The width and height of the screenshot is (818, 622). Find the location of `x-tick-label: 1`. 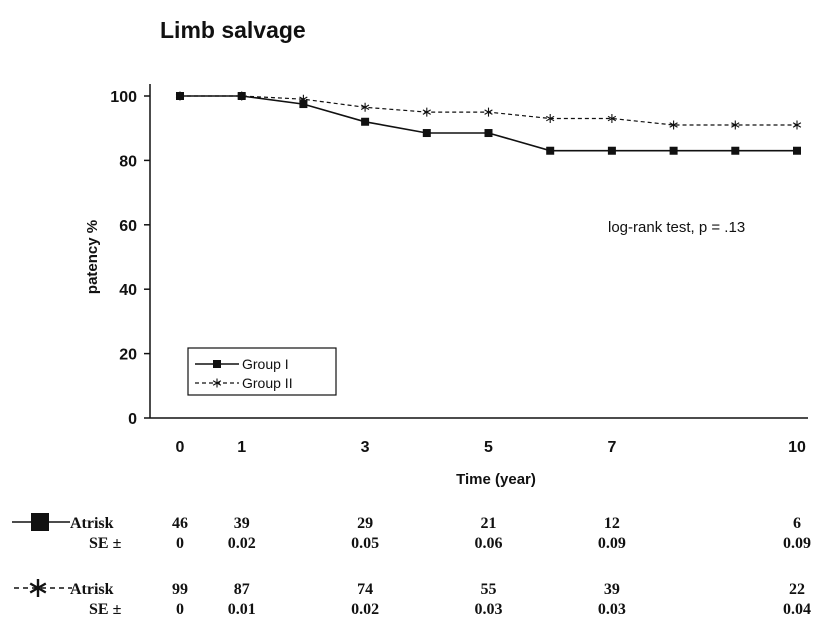

x-tick-label: 1 is located at coordinates (241, 447).